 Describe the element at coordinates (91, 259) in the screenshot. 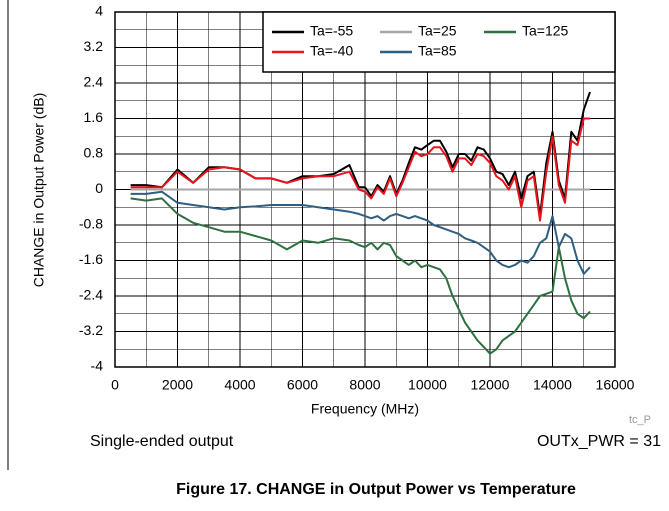

I see `y-tick-label: -1.6` at that location.